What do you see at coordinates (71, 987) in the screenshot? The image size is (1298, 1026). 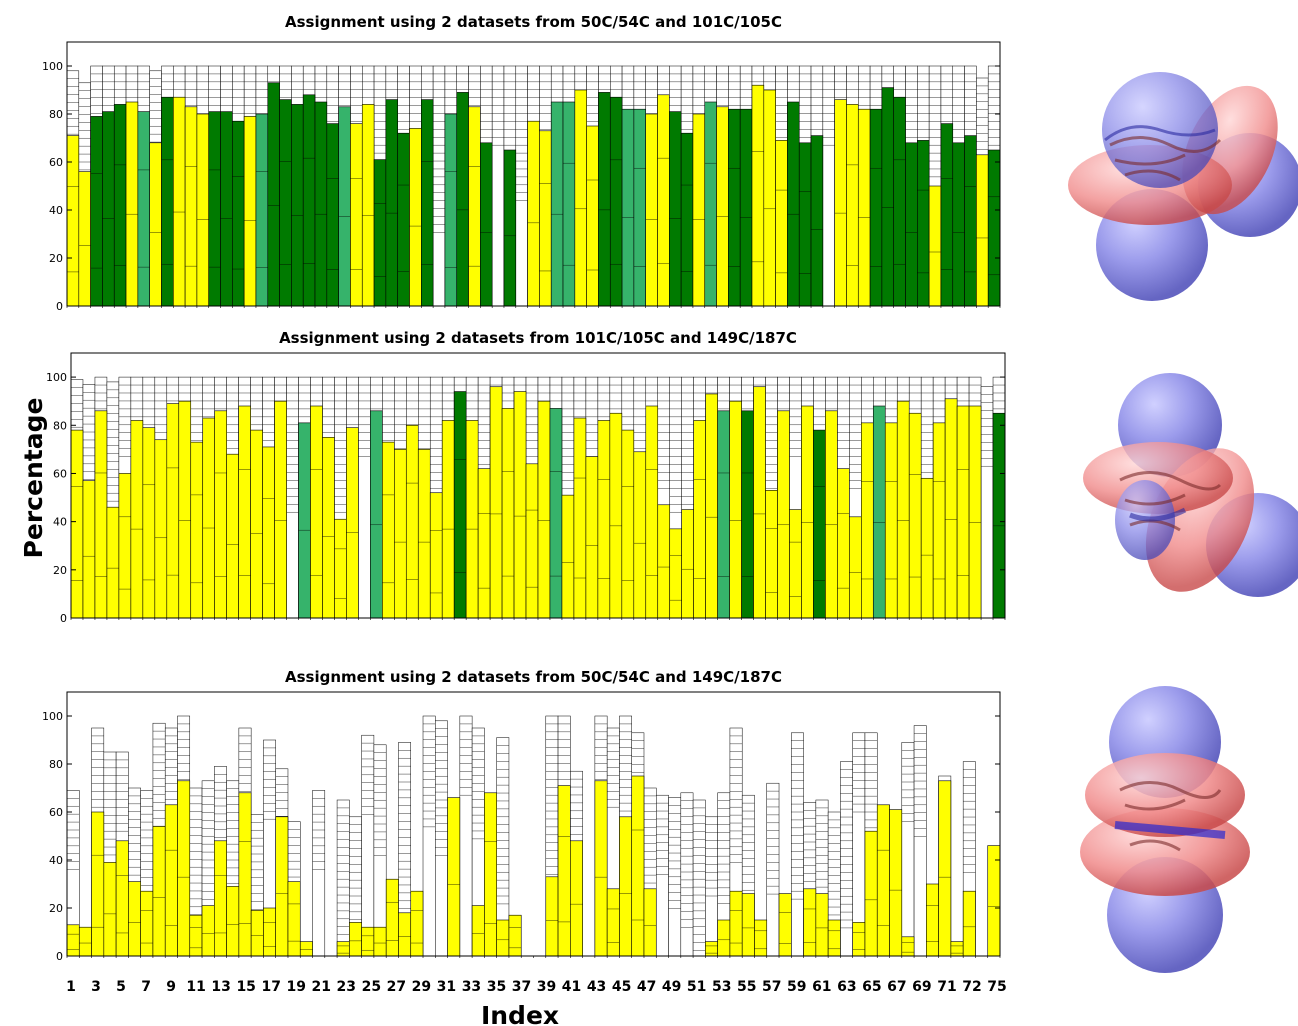 I see `x-tick-label: 1` at bounding box center [71, 987].